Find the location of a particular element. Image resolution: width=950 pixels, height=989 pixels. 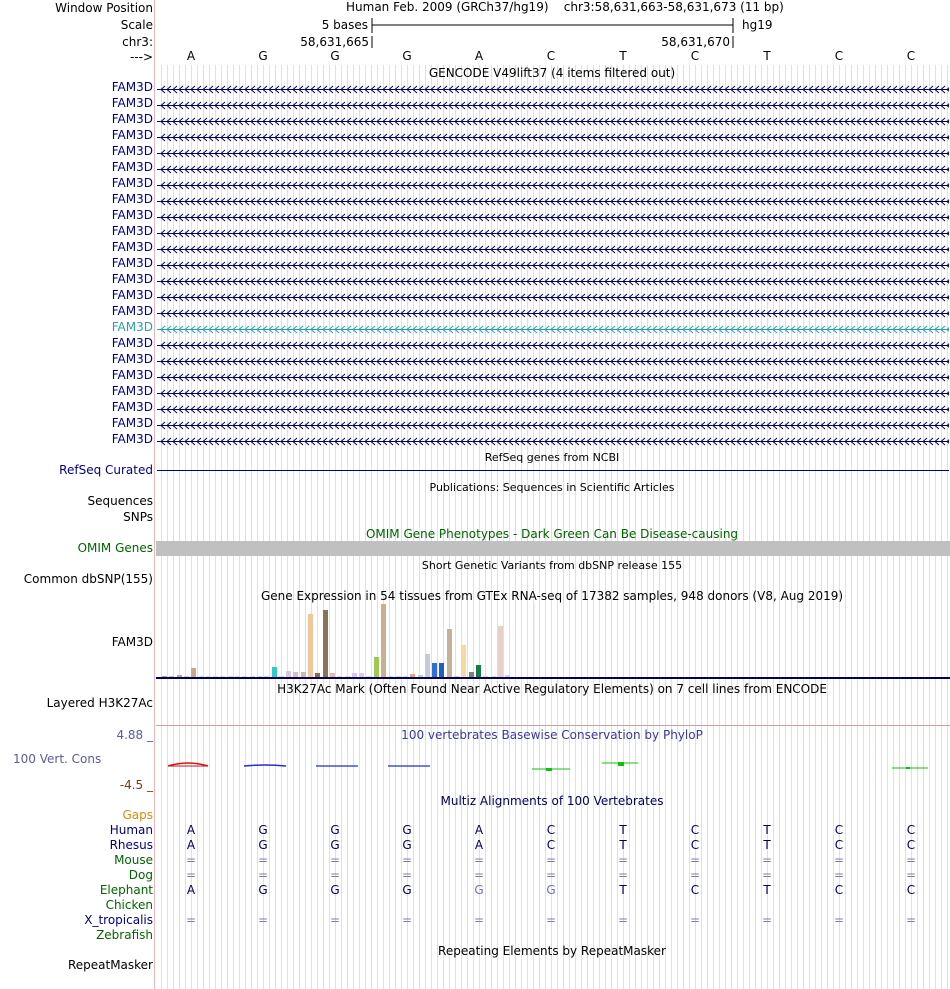

publications-snps-label: SNPs is located at coordinates (138, 517).